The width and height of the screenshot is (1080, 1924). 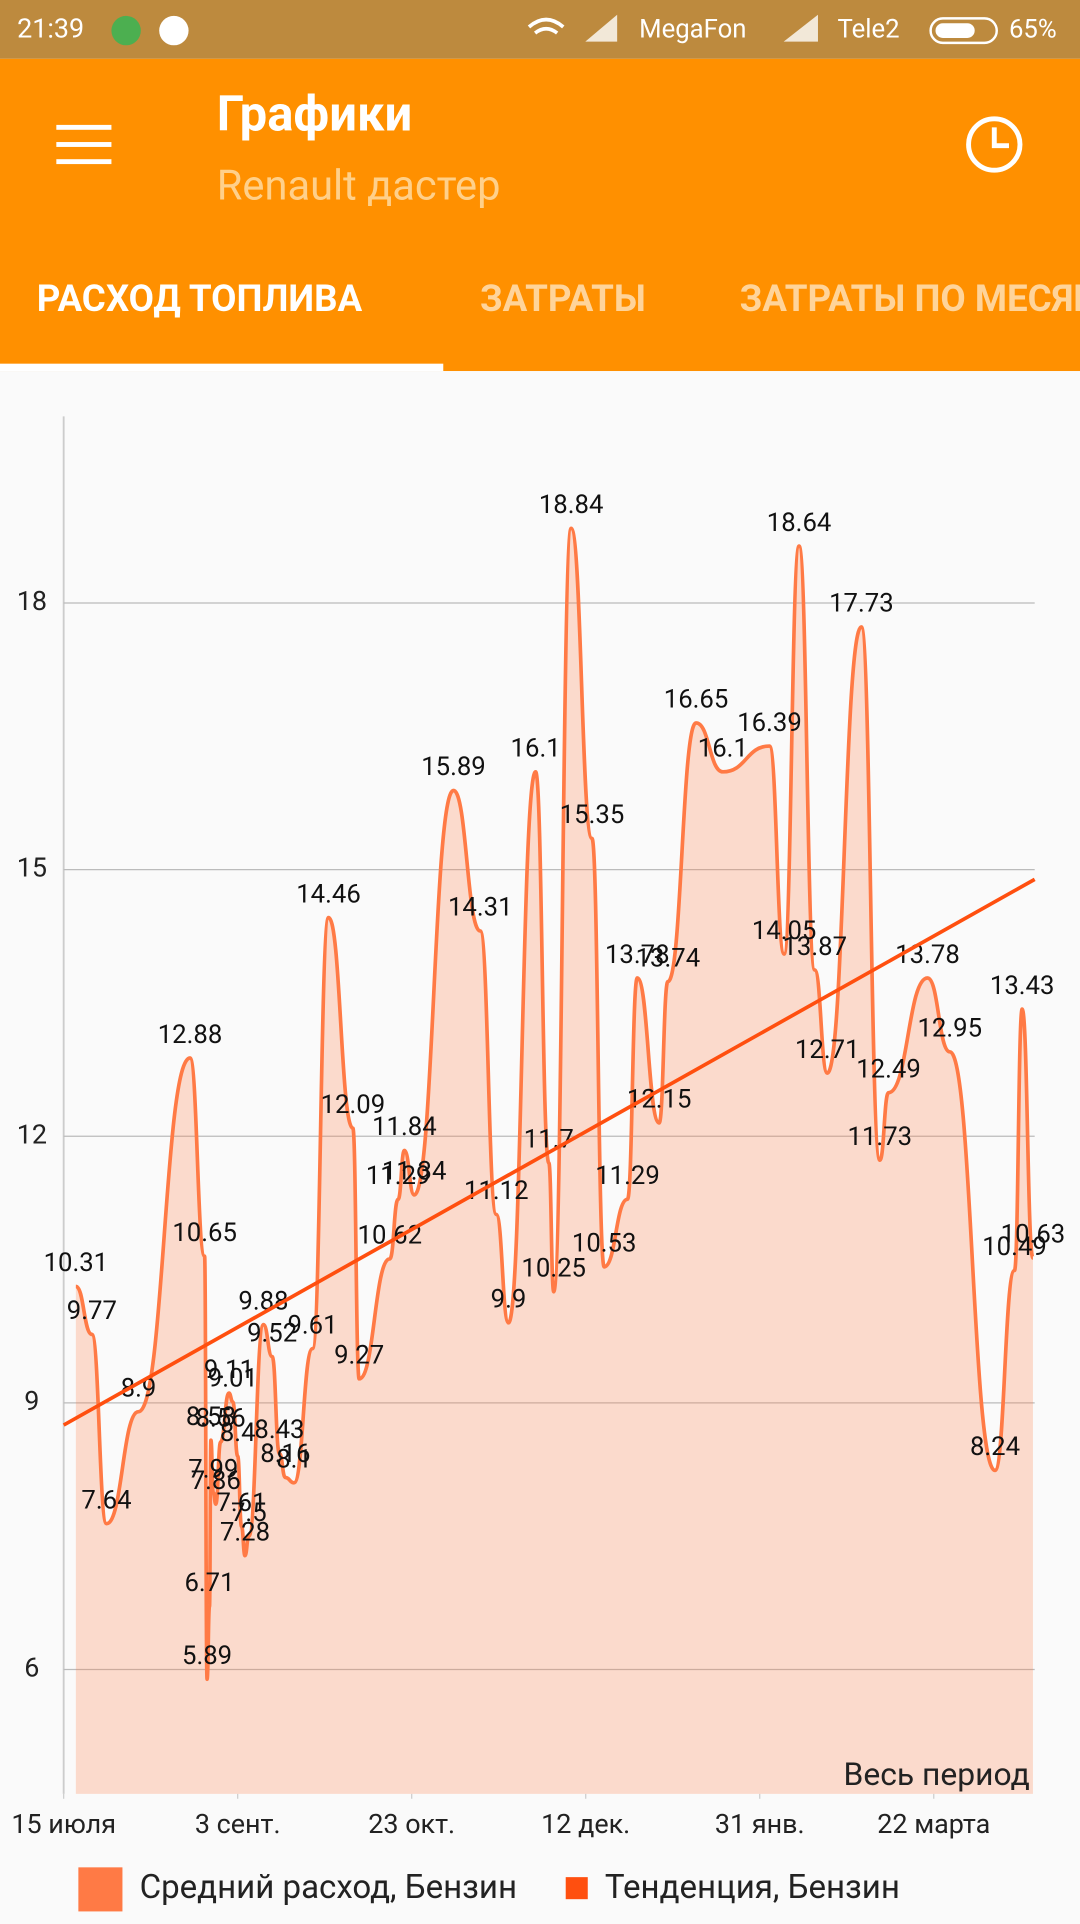 What do you see at coordinates (245, 1532) in the screenshot?
I see `data-label: 7.28` at bounding box center [245, 1532].